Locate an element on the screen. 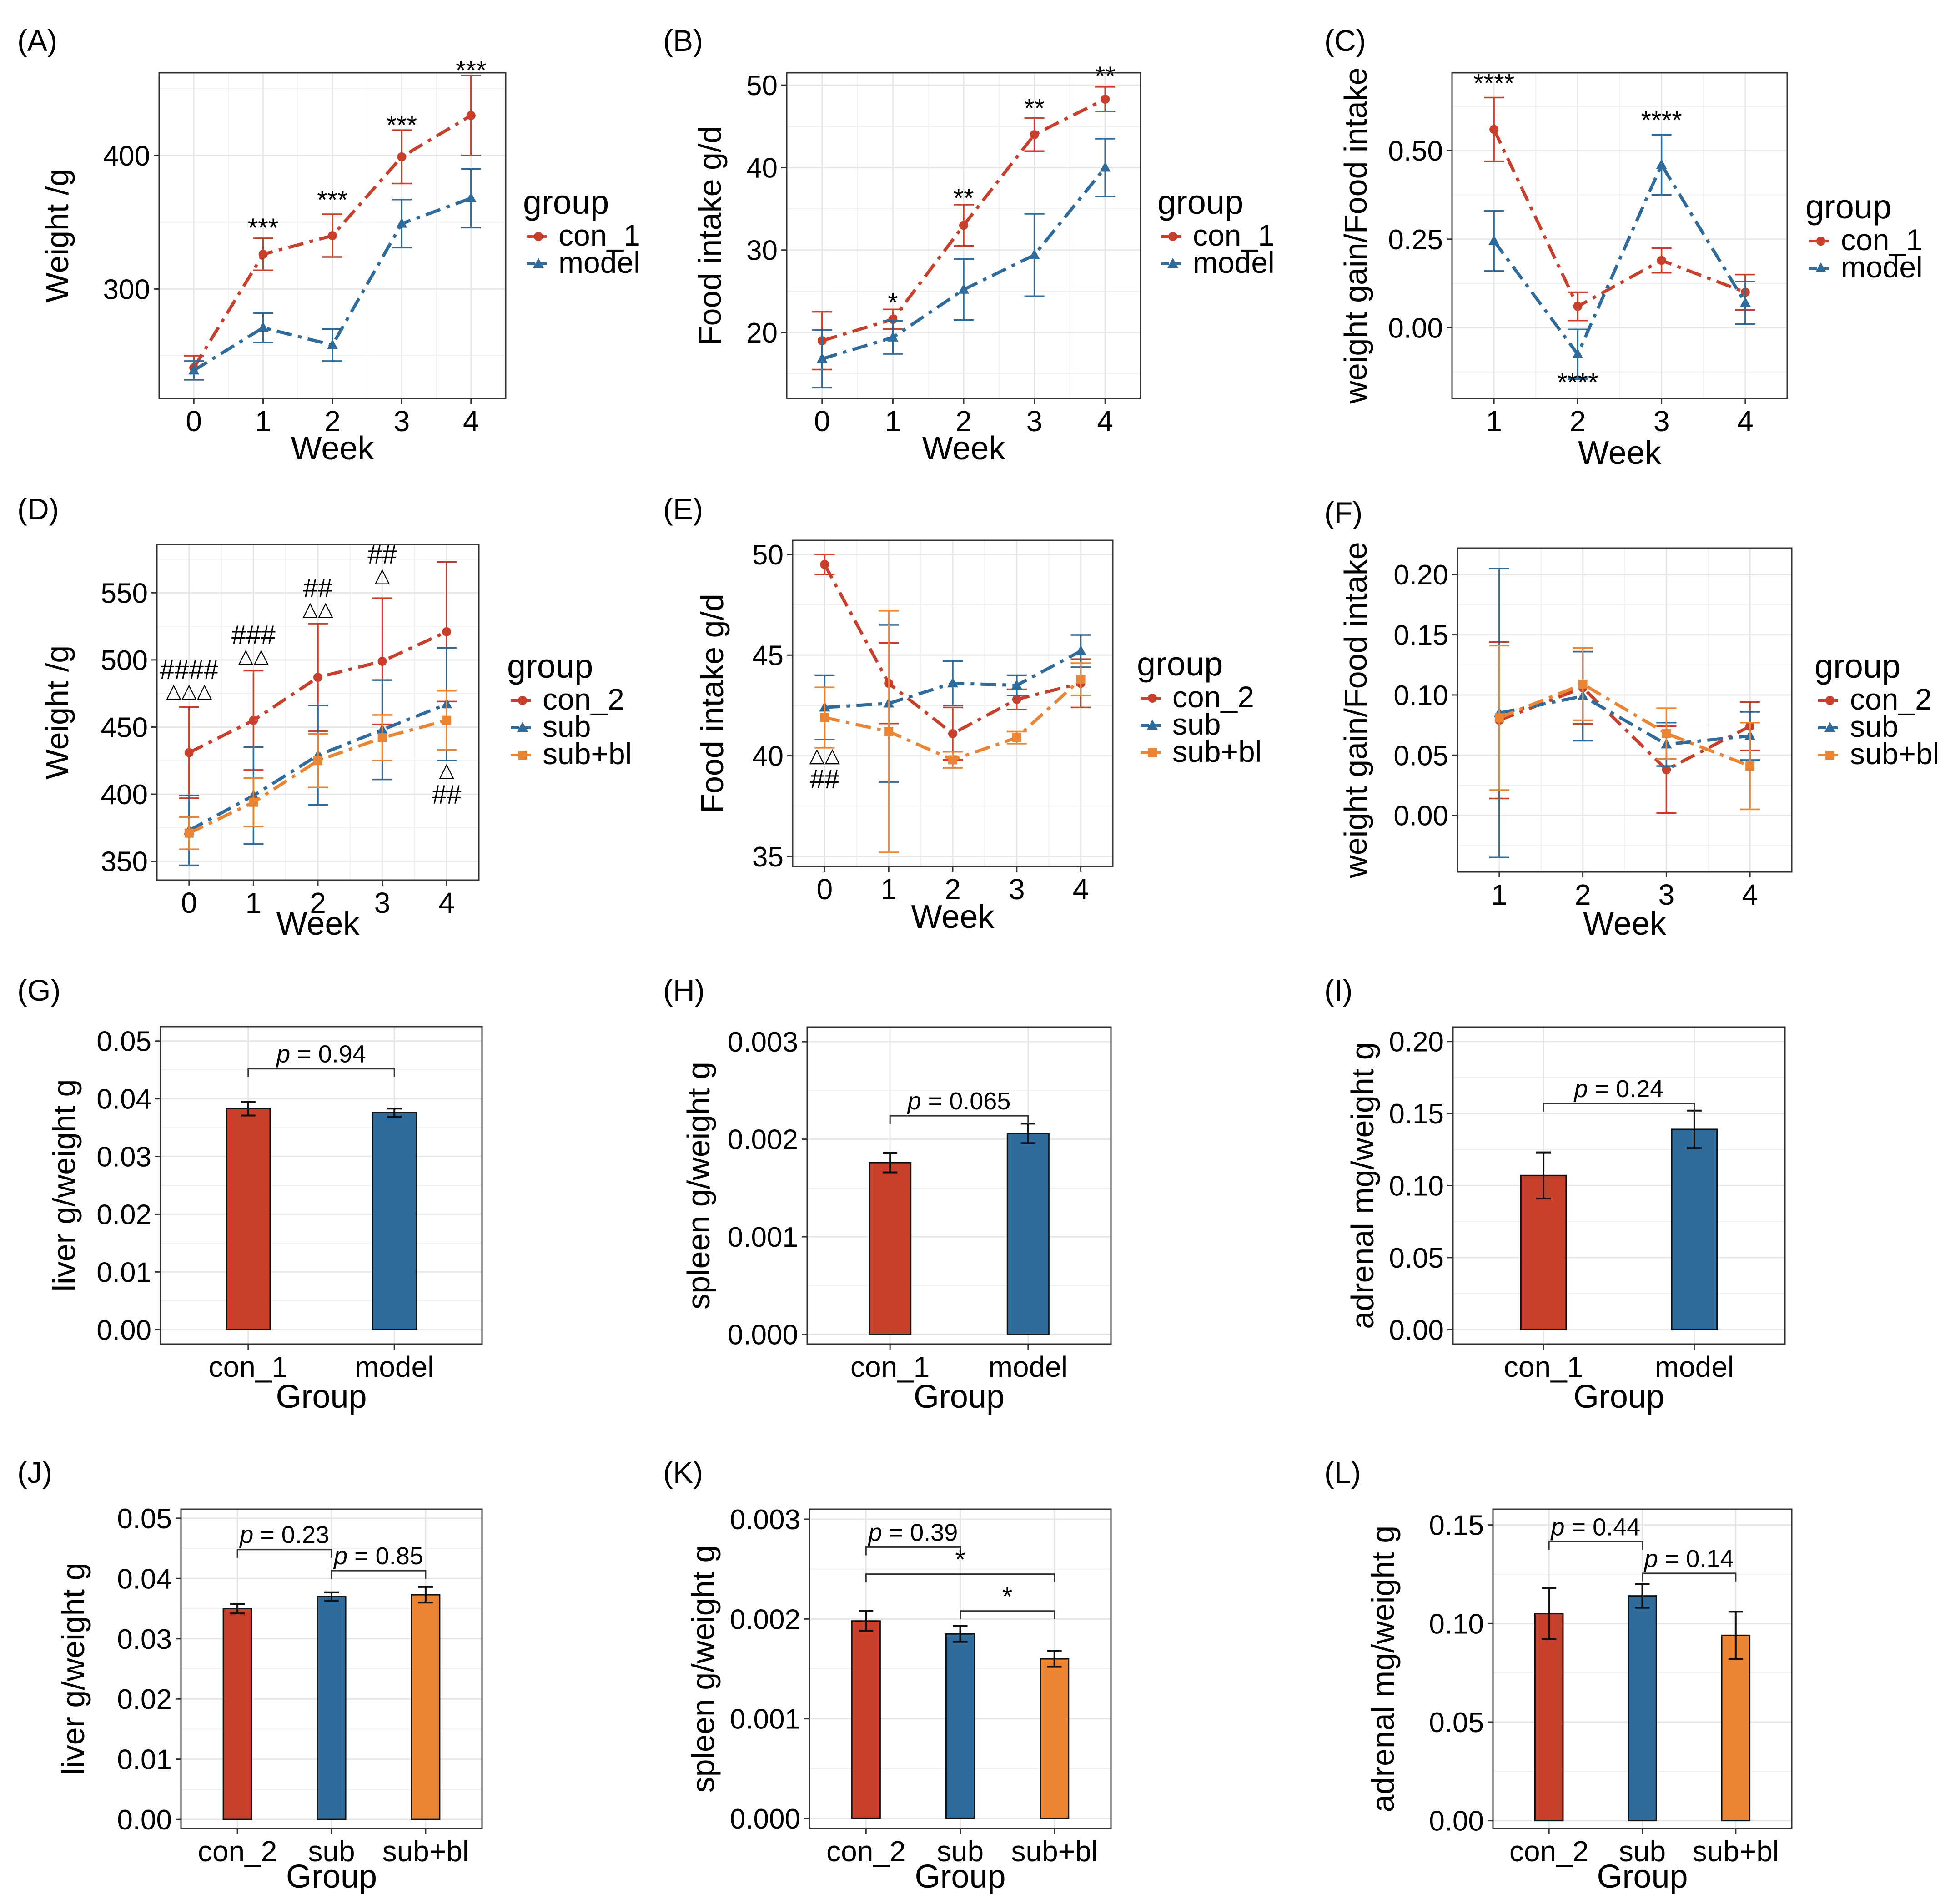  series-line is located at coordinates (1624, 725).